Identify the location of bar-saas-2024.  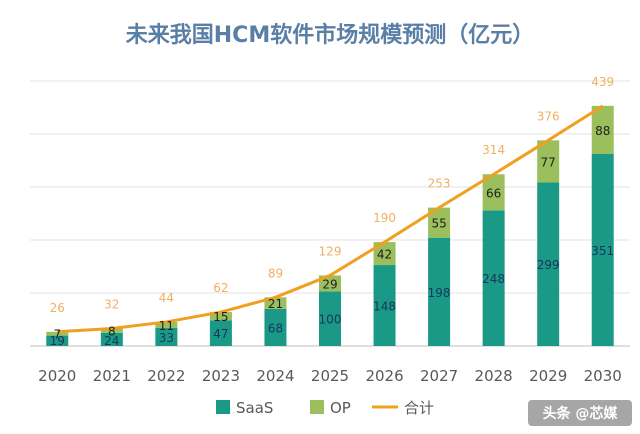
(275, 327).